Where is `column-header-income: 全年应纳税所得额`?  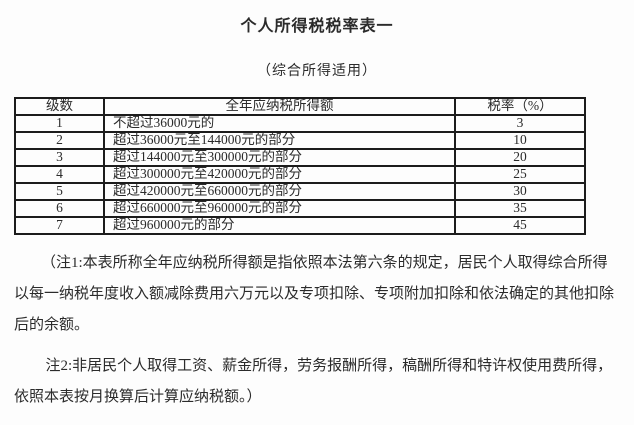
column-header-income: 全年应纳税所得额 is located at coordinates (279, 106).